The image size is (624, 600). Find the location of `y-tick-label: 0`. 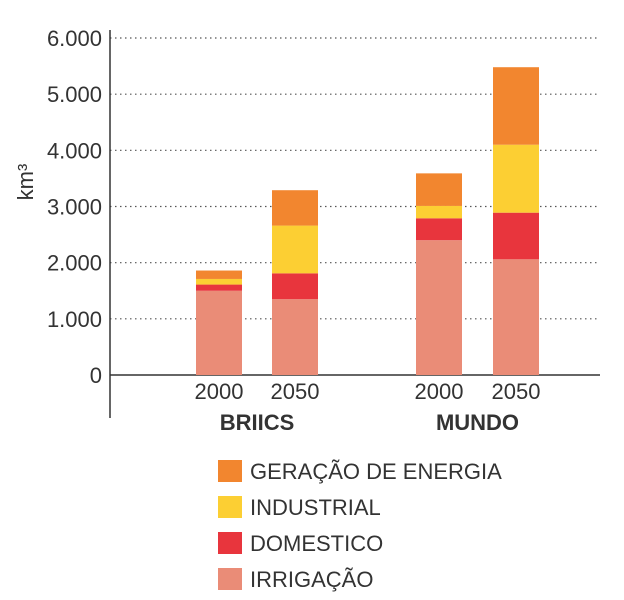

y-tick-label: 0 is located at coordinates (96, 375).